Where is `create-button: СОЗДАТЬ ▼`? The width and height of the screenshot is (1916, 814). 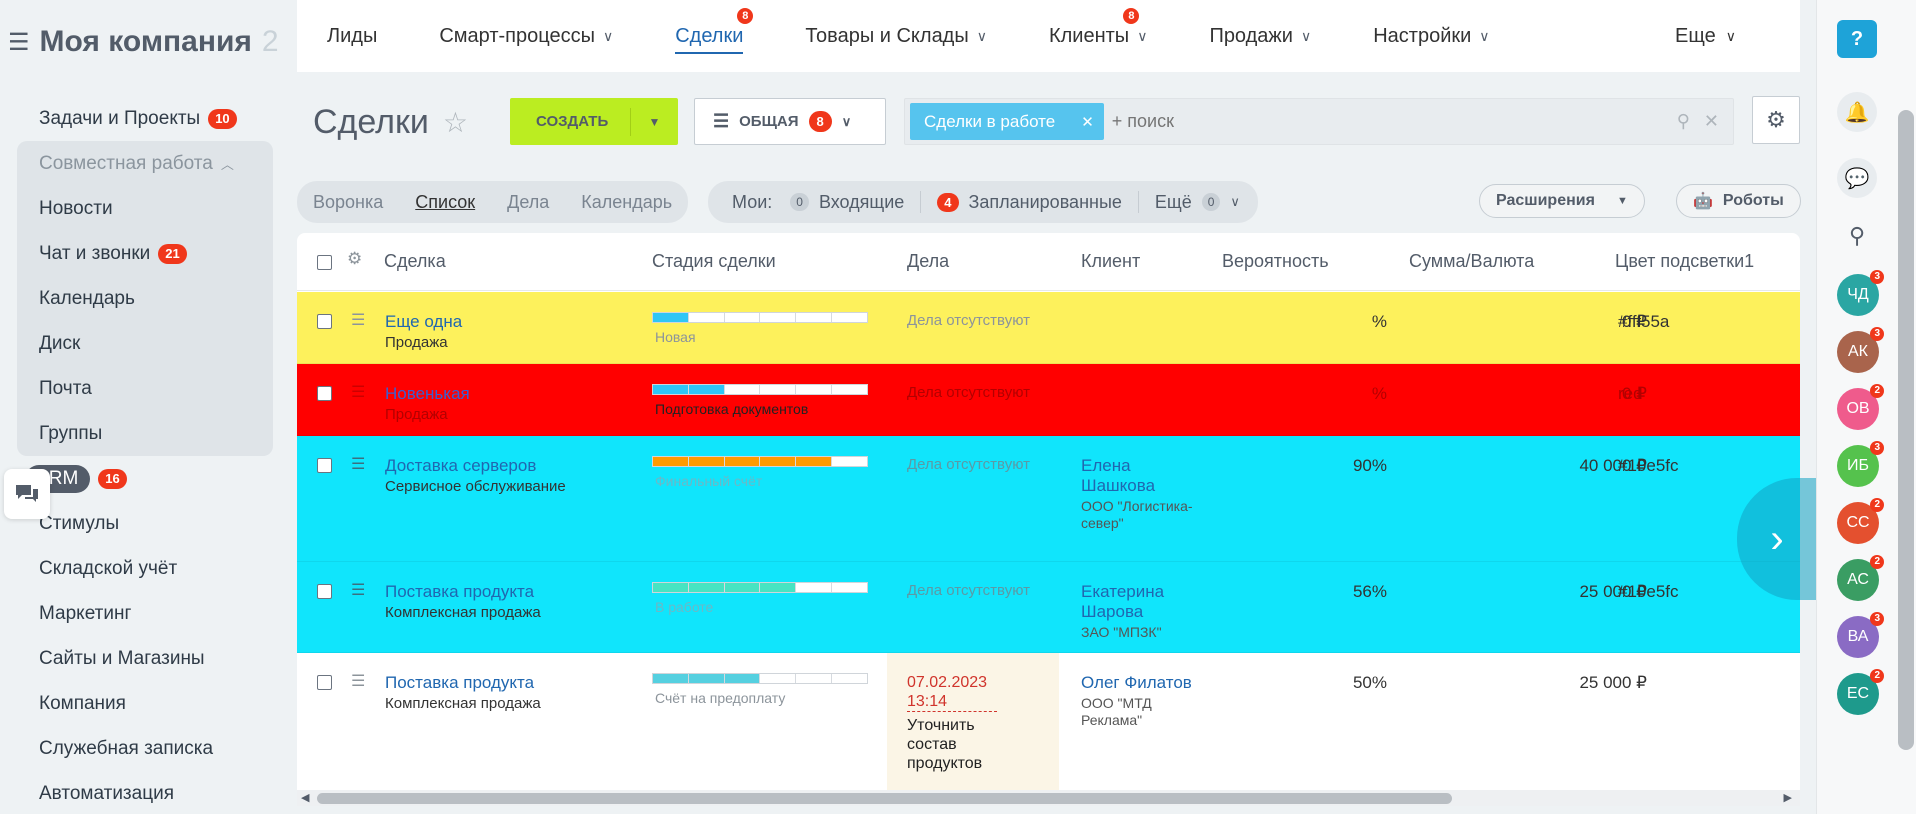
create-button: СОЗДАТЬ ▼ is located at coordinates (594, 121).